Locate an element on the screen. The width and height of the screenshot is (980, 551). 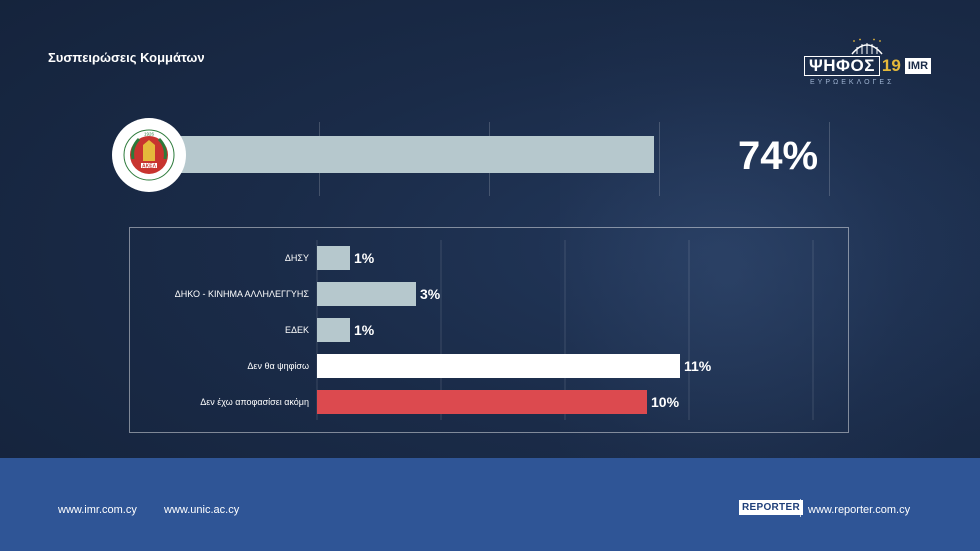
akel-emblem: ΑΚΕΛ 1926 is located at coordinates (149, 155).